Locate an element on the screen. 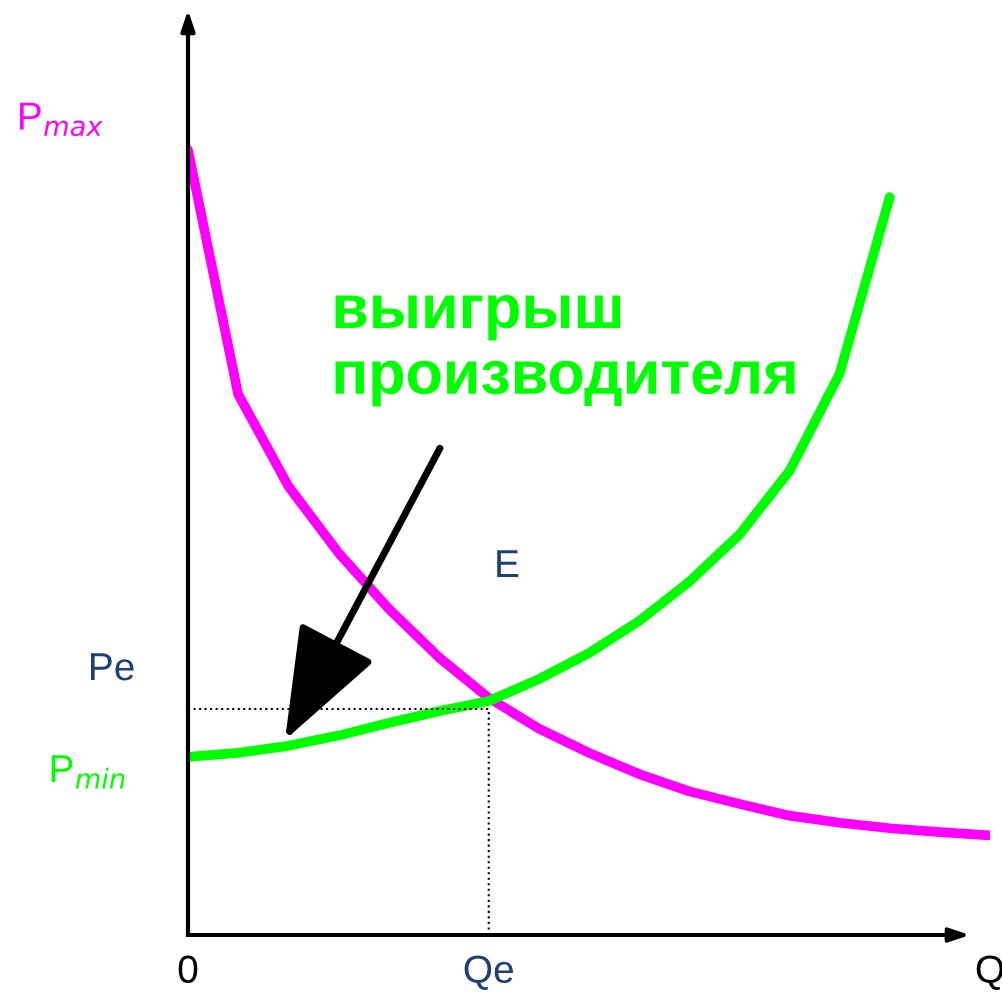 This screenshot has height=1000, width=1002. annotation: P$_{max}$ is located at coordinates (61, 119).